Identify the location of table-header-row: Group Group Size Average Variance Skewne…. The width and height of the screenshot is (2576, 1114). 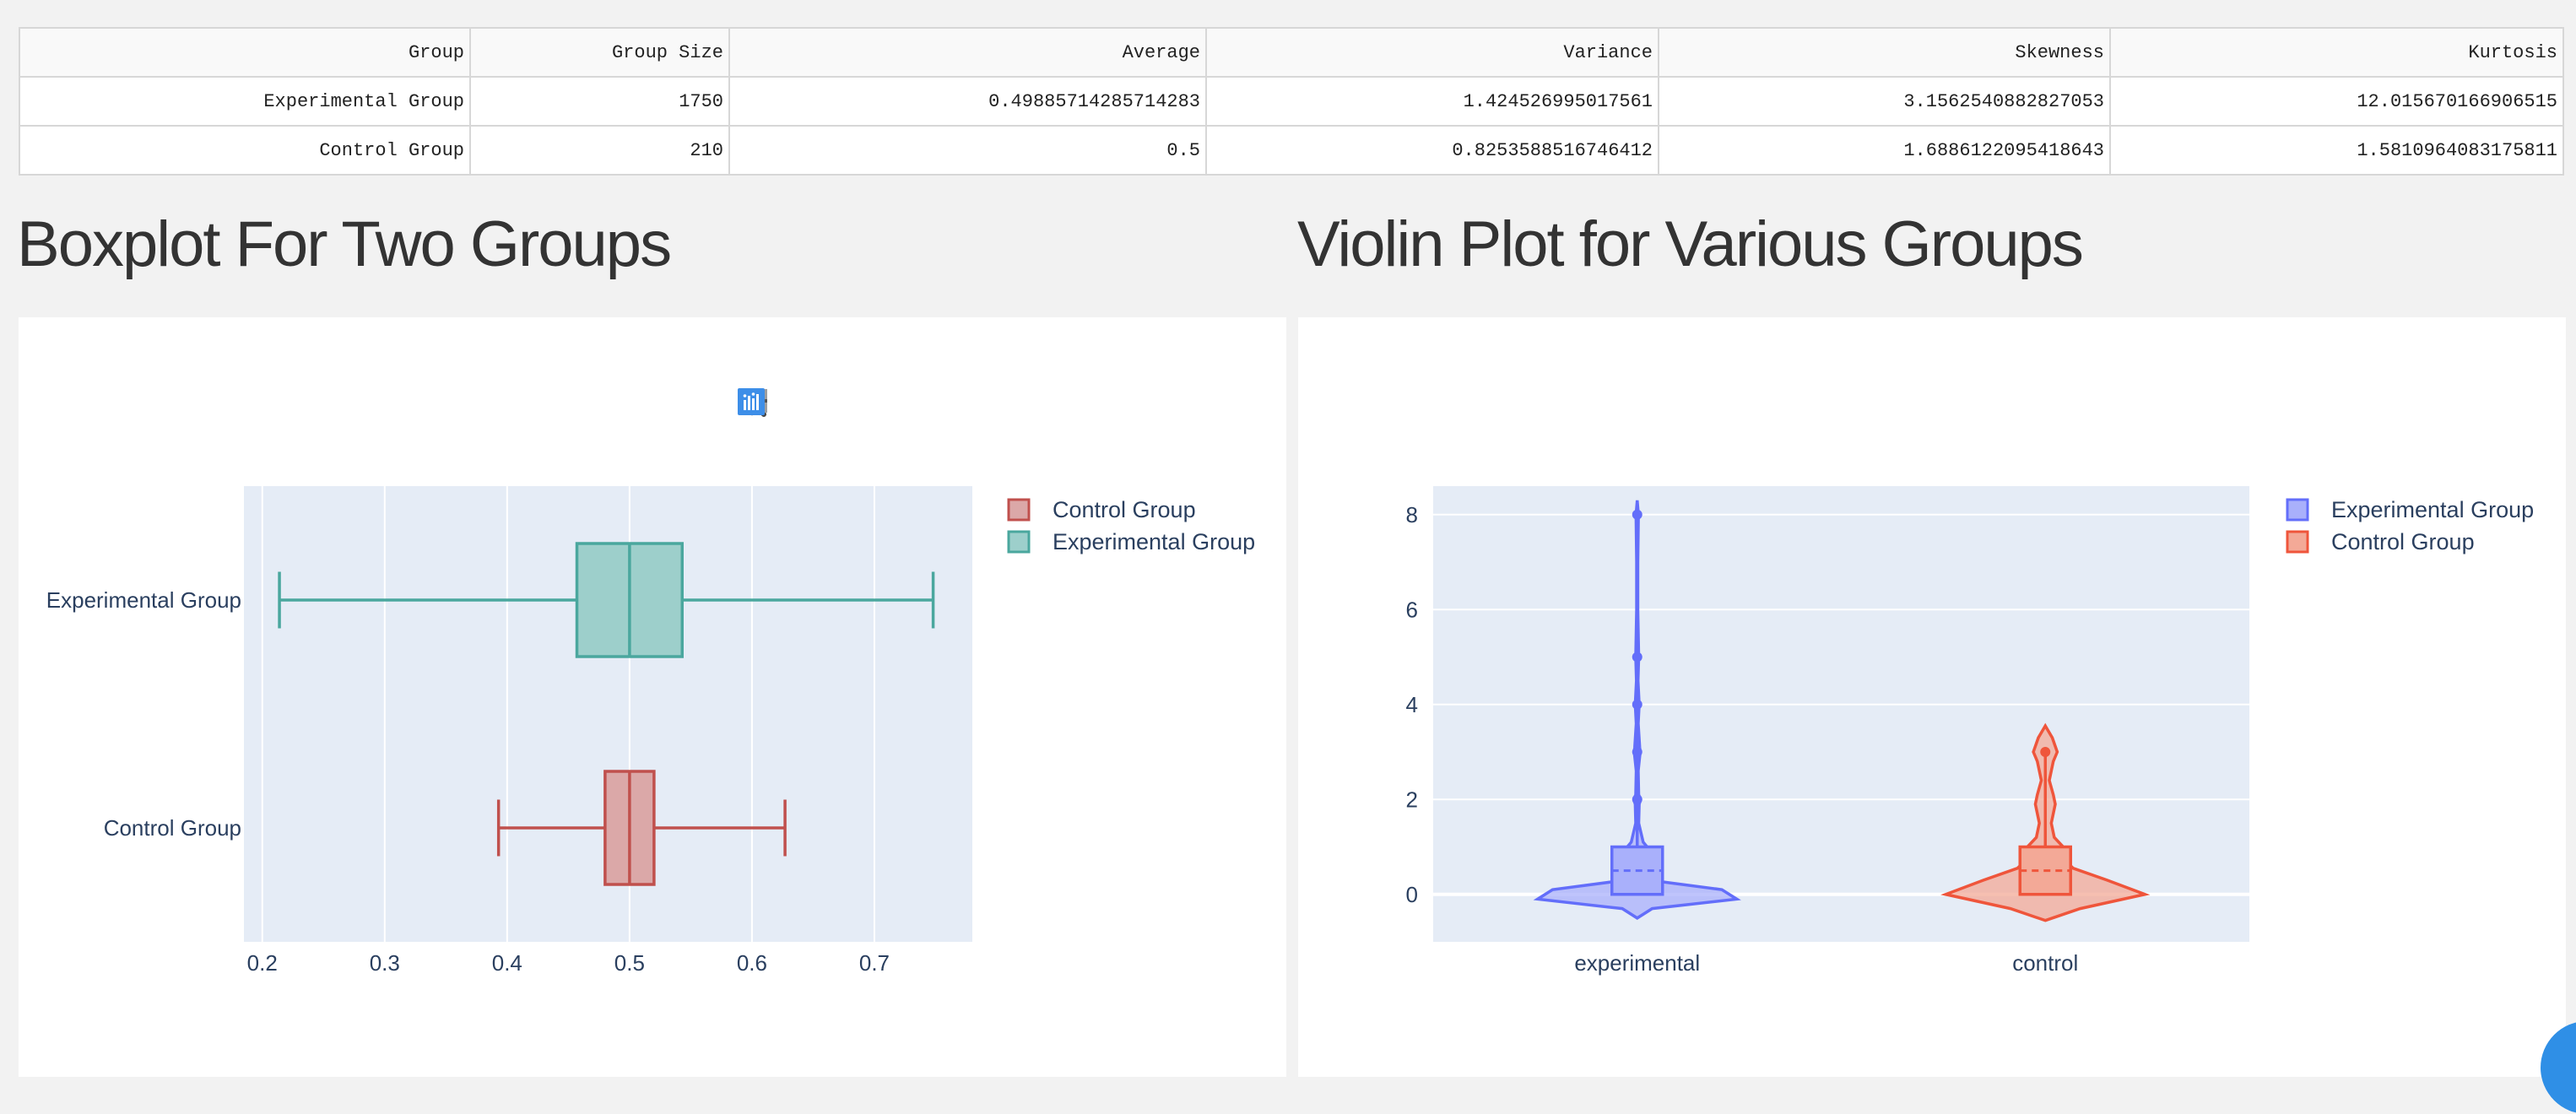
(1291, 52).